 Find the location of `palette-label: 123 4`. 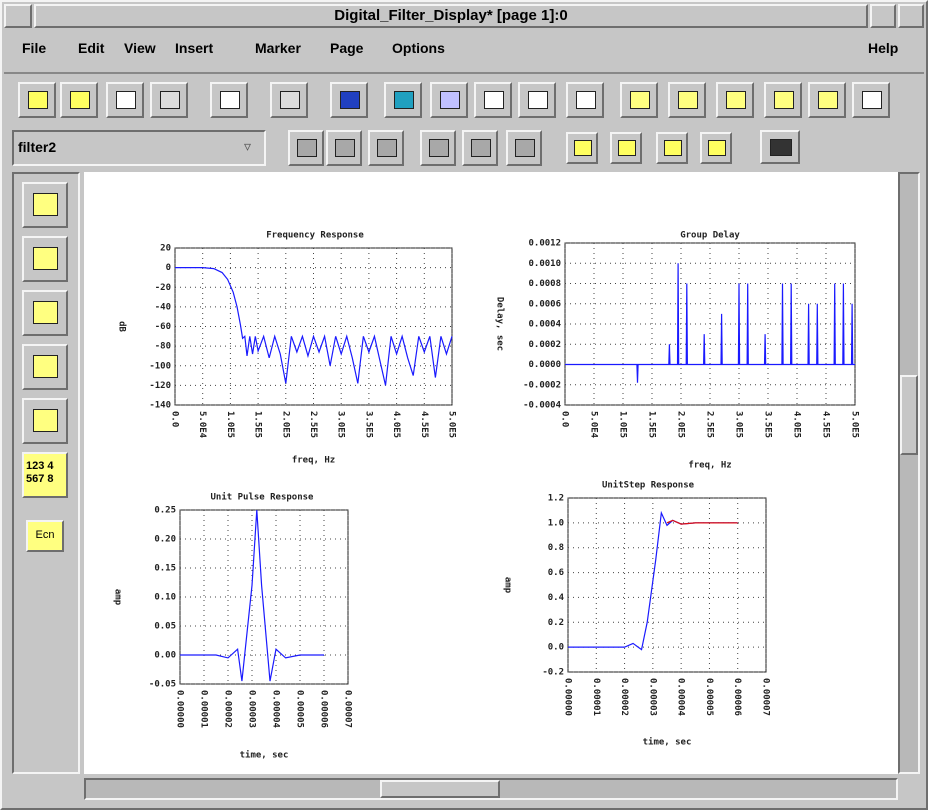

palette-label: 123 4 is located at coordinates (40, 466).